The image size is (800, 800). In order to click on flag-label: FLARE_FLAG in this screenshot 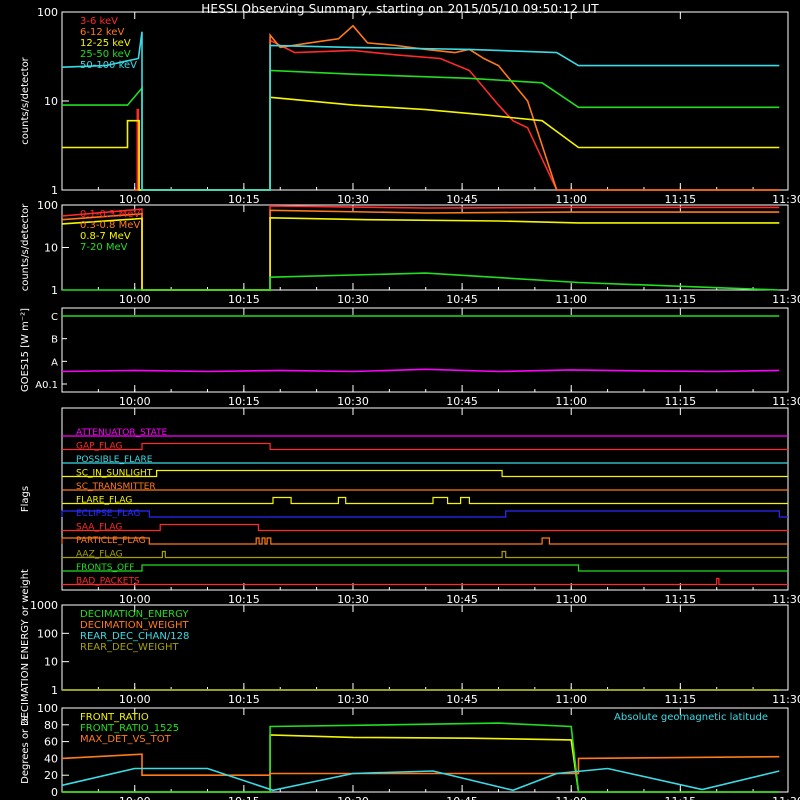, I will do `click(104, 501)`.